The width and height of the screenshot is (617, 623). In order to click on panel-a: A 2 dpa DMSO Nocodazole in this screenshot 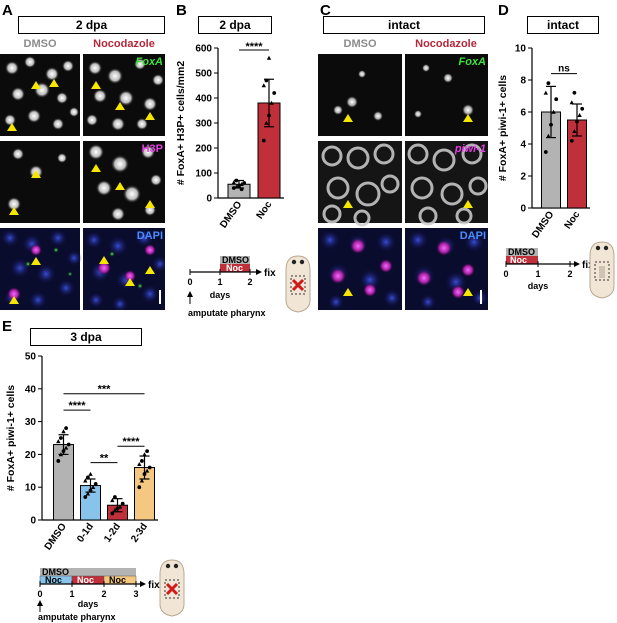, I will do `click(82, 155)`.